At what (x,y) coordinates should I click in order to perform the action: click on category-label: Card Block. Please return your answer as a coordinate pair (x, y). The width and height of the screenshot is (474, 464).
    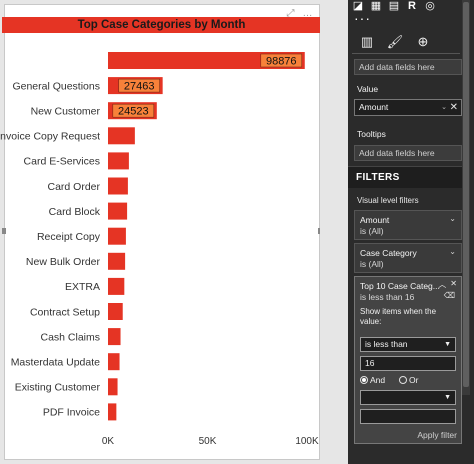
    Looking at the image, I should click on (75, 212).